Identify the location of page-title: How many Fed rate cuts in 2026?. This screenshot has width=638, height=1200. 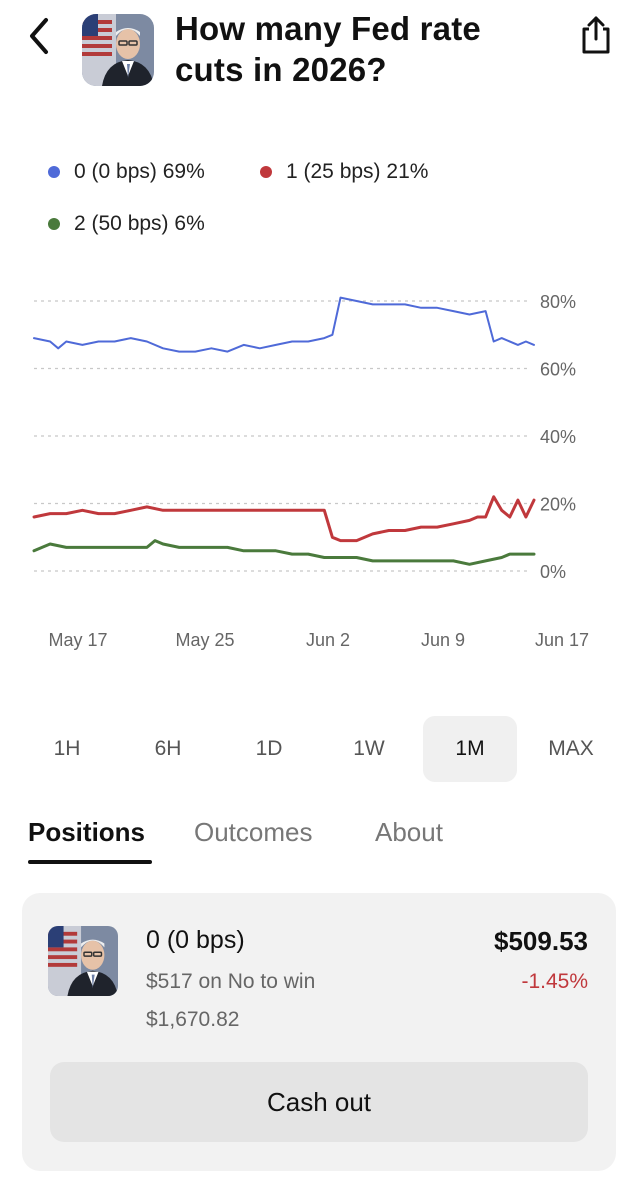
(328, 49).